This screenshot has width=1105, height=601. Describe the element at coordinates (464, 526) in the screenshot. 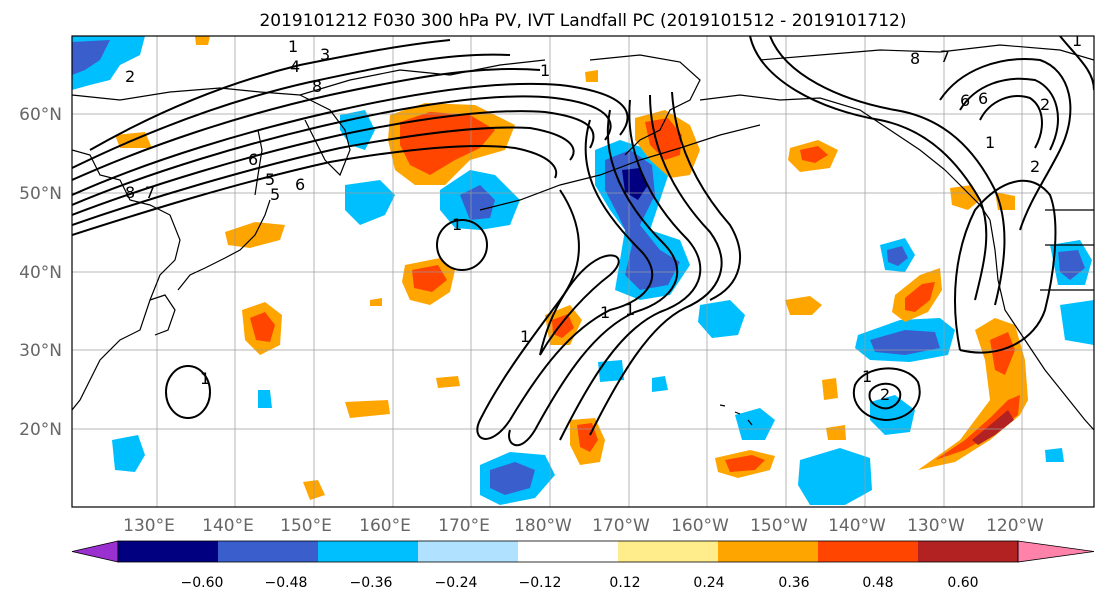

I see `lon-label: 170°E` at that location.